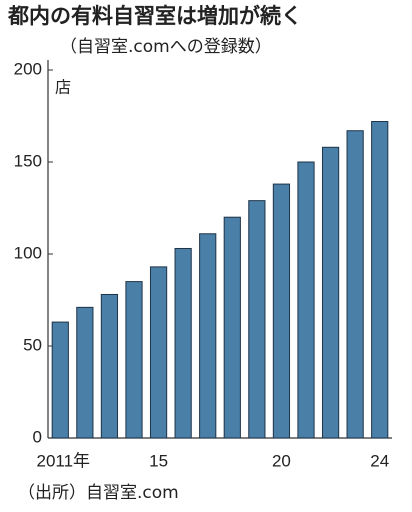 This screenshot has width=412, height=512. What do you see at coordinates (28, 68) in the screenshot?
I see `y-tick-label: 200` at bounding box center [28, 68].